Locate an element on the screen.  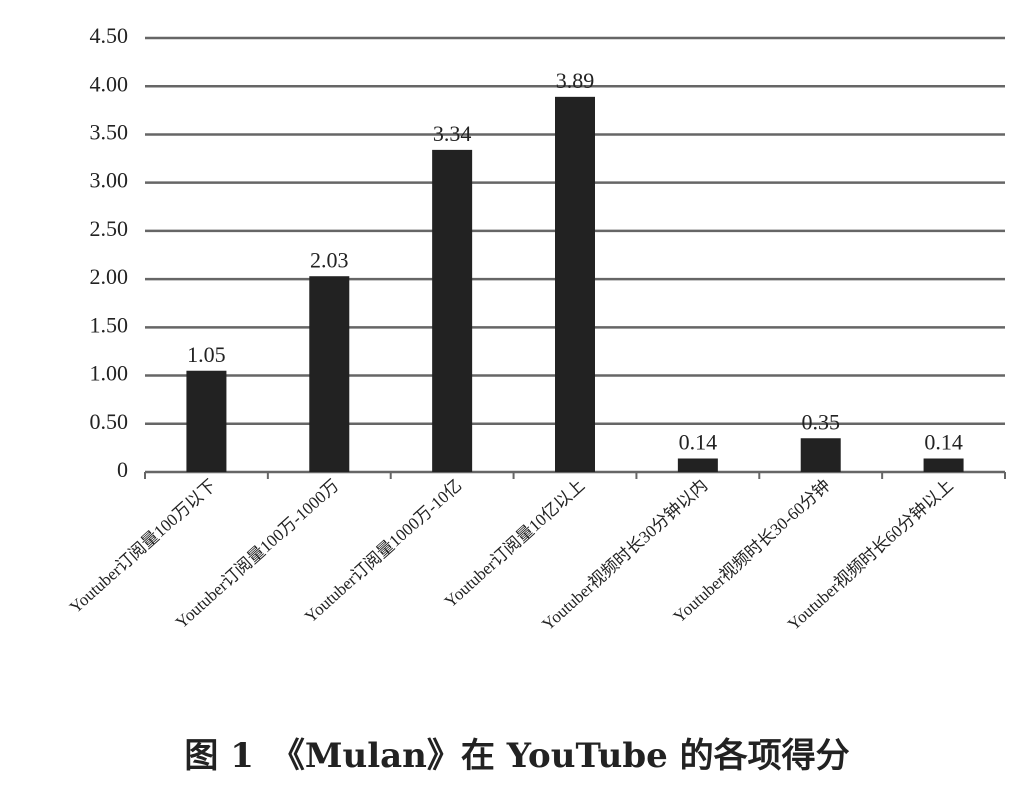
y-tick-label: 2.50 is located at coordinates (109, 228).